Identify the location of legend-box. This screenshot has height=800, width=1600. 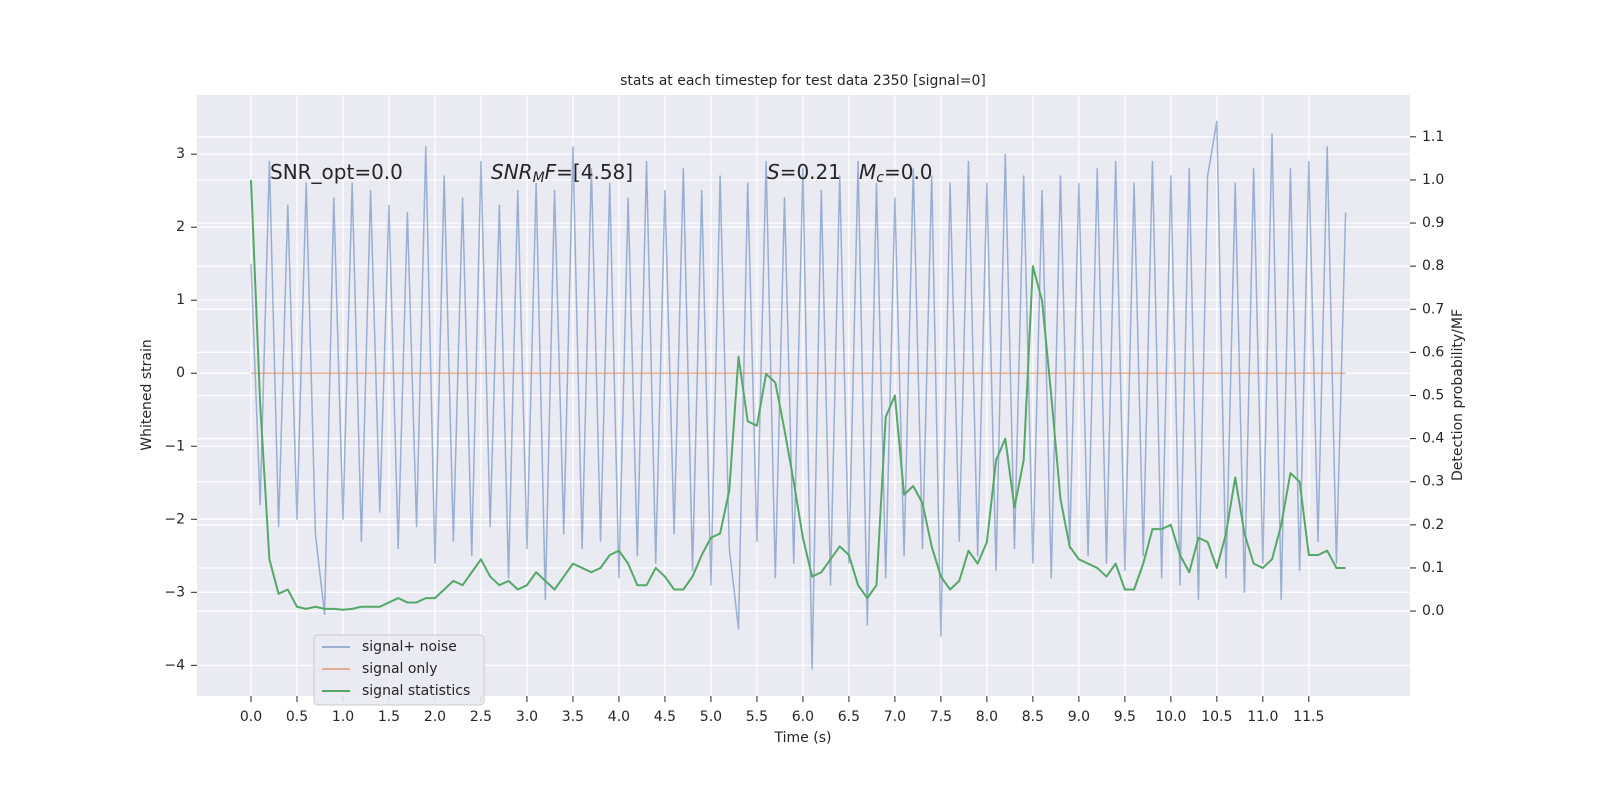
(399, 670).